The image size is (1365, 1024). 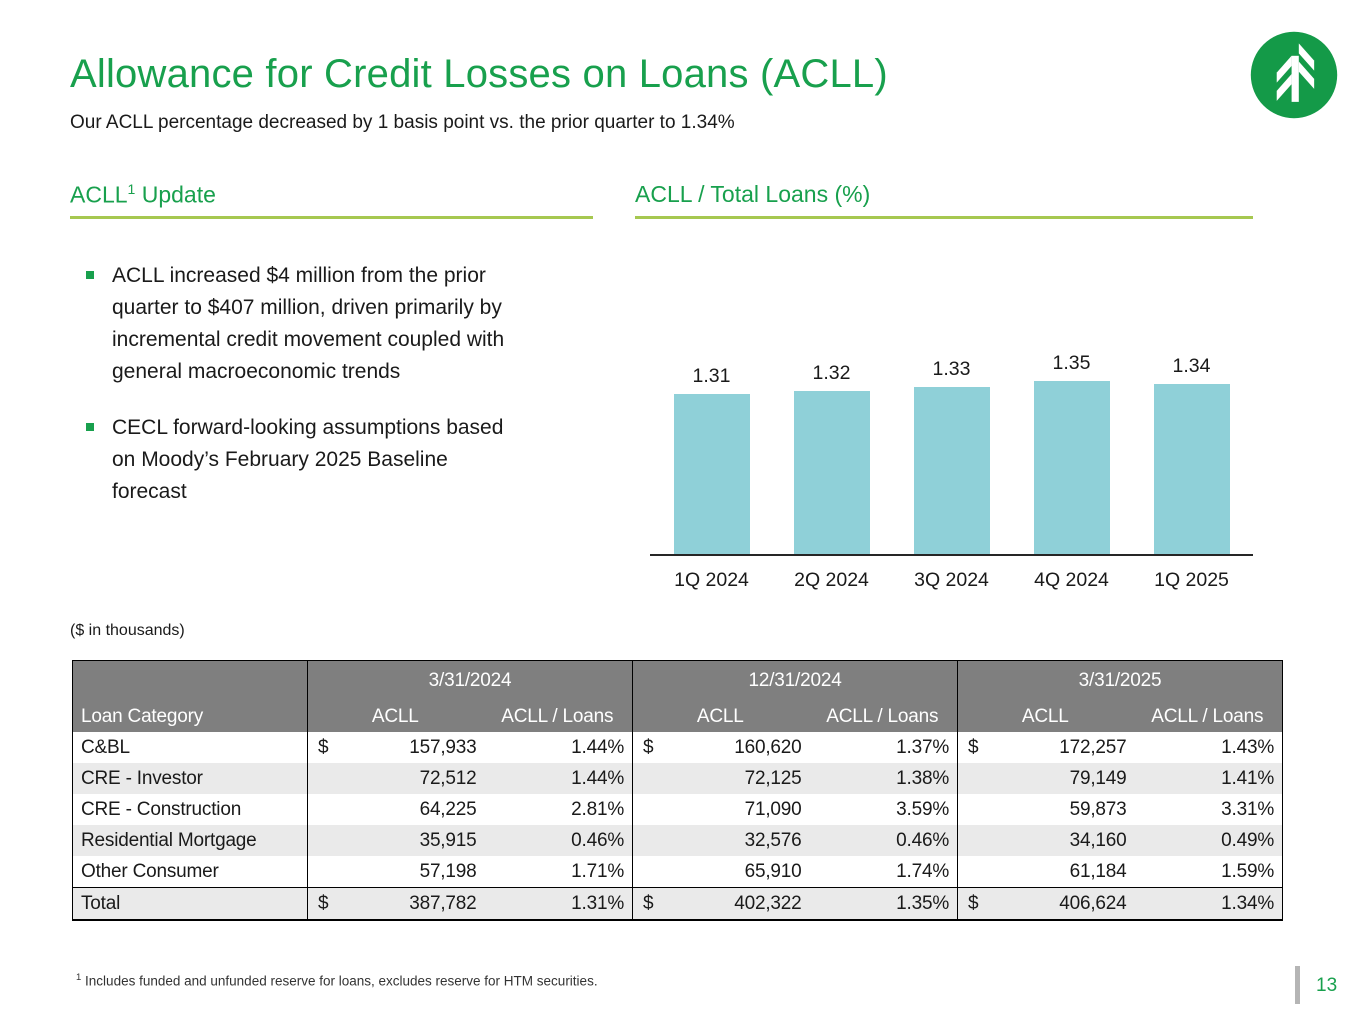 What do you see at coordinates (1248, 840) in the screenshot?
I see `cell-ratio: 0.49%` at bounding box center [1248, 840].